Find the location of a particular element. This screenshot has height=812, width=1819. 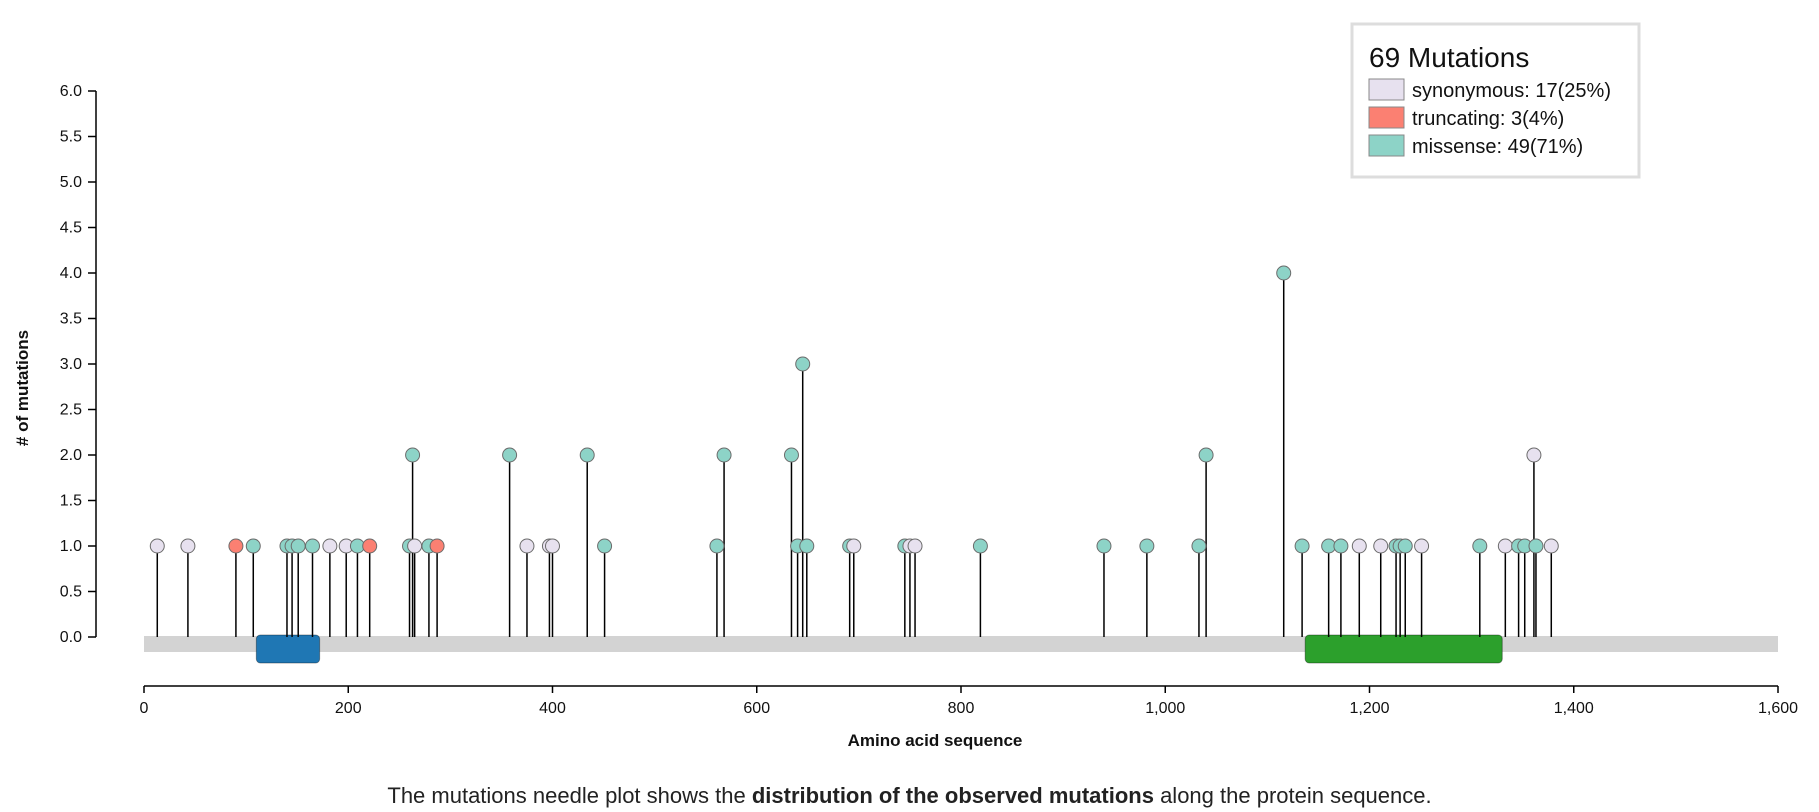

protein-backbone-bar is located at coordinates (961, 644).